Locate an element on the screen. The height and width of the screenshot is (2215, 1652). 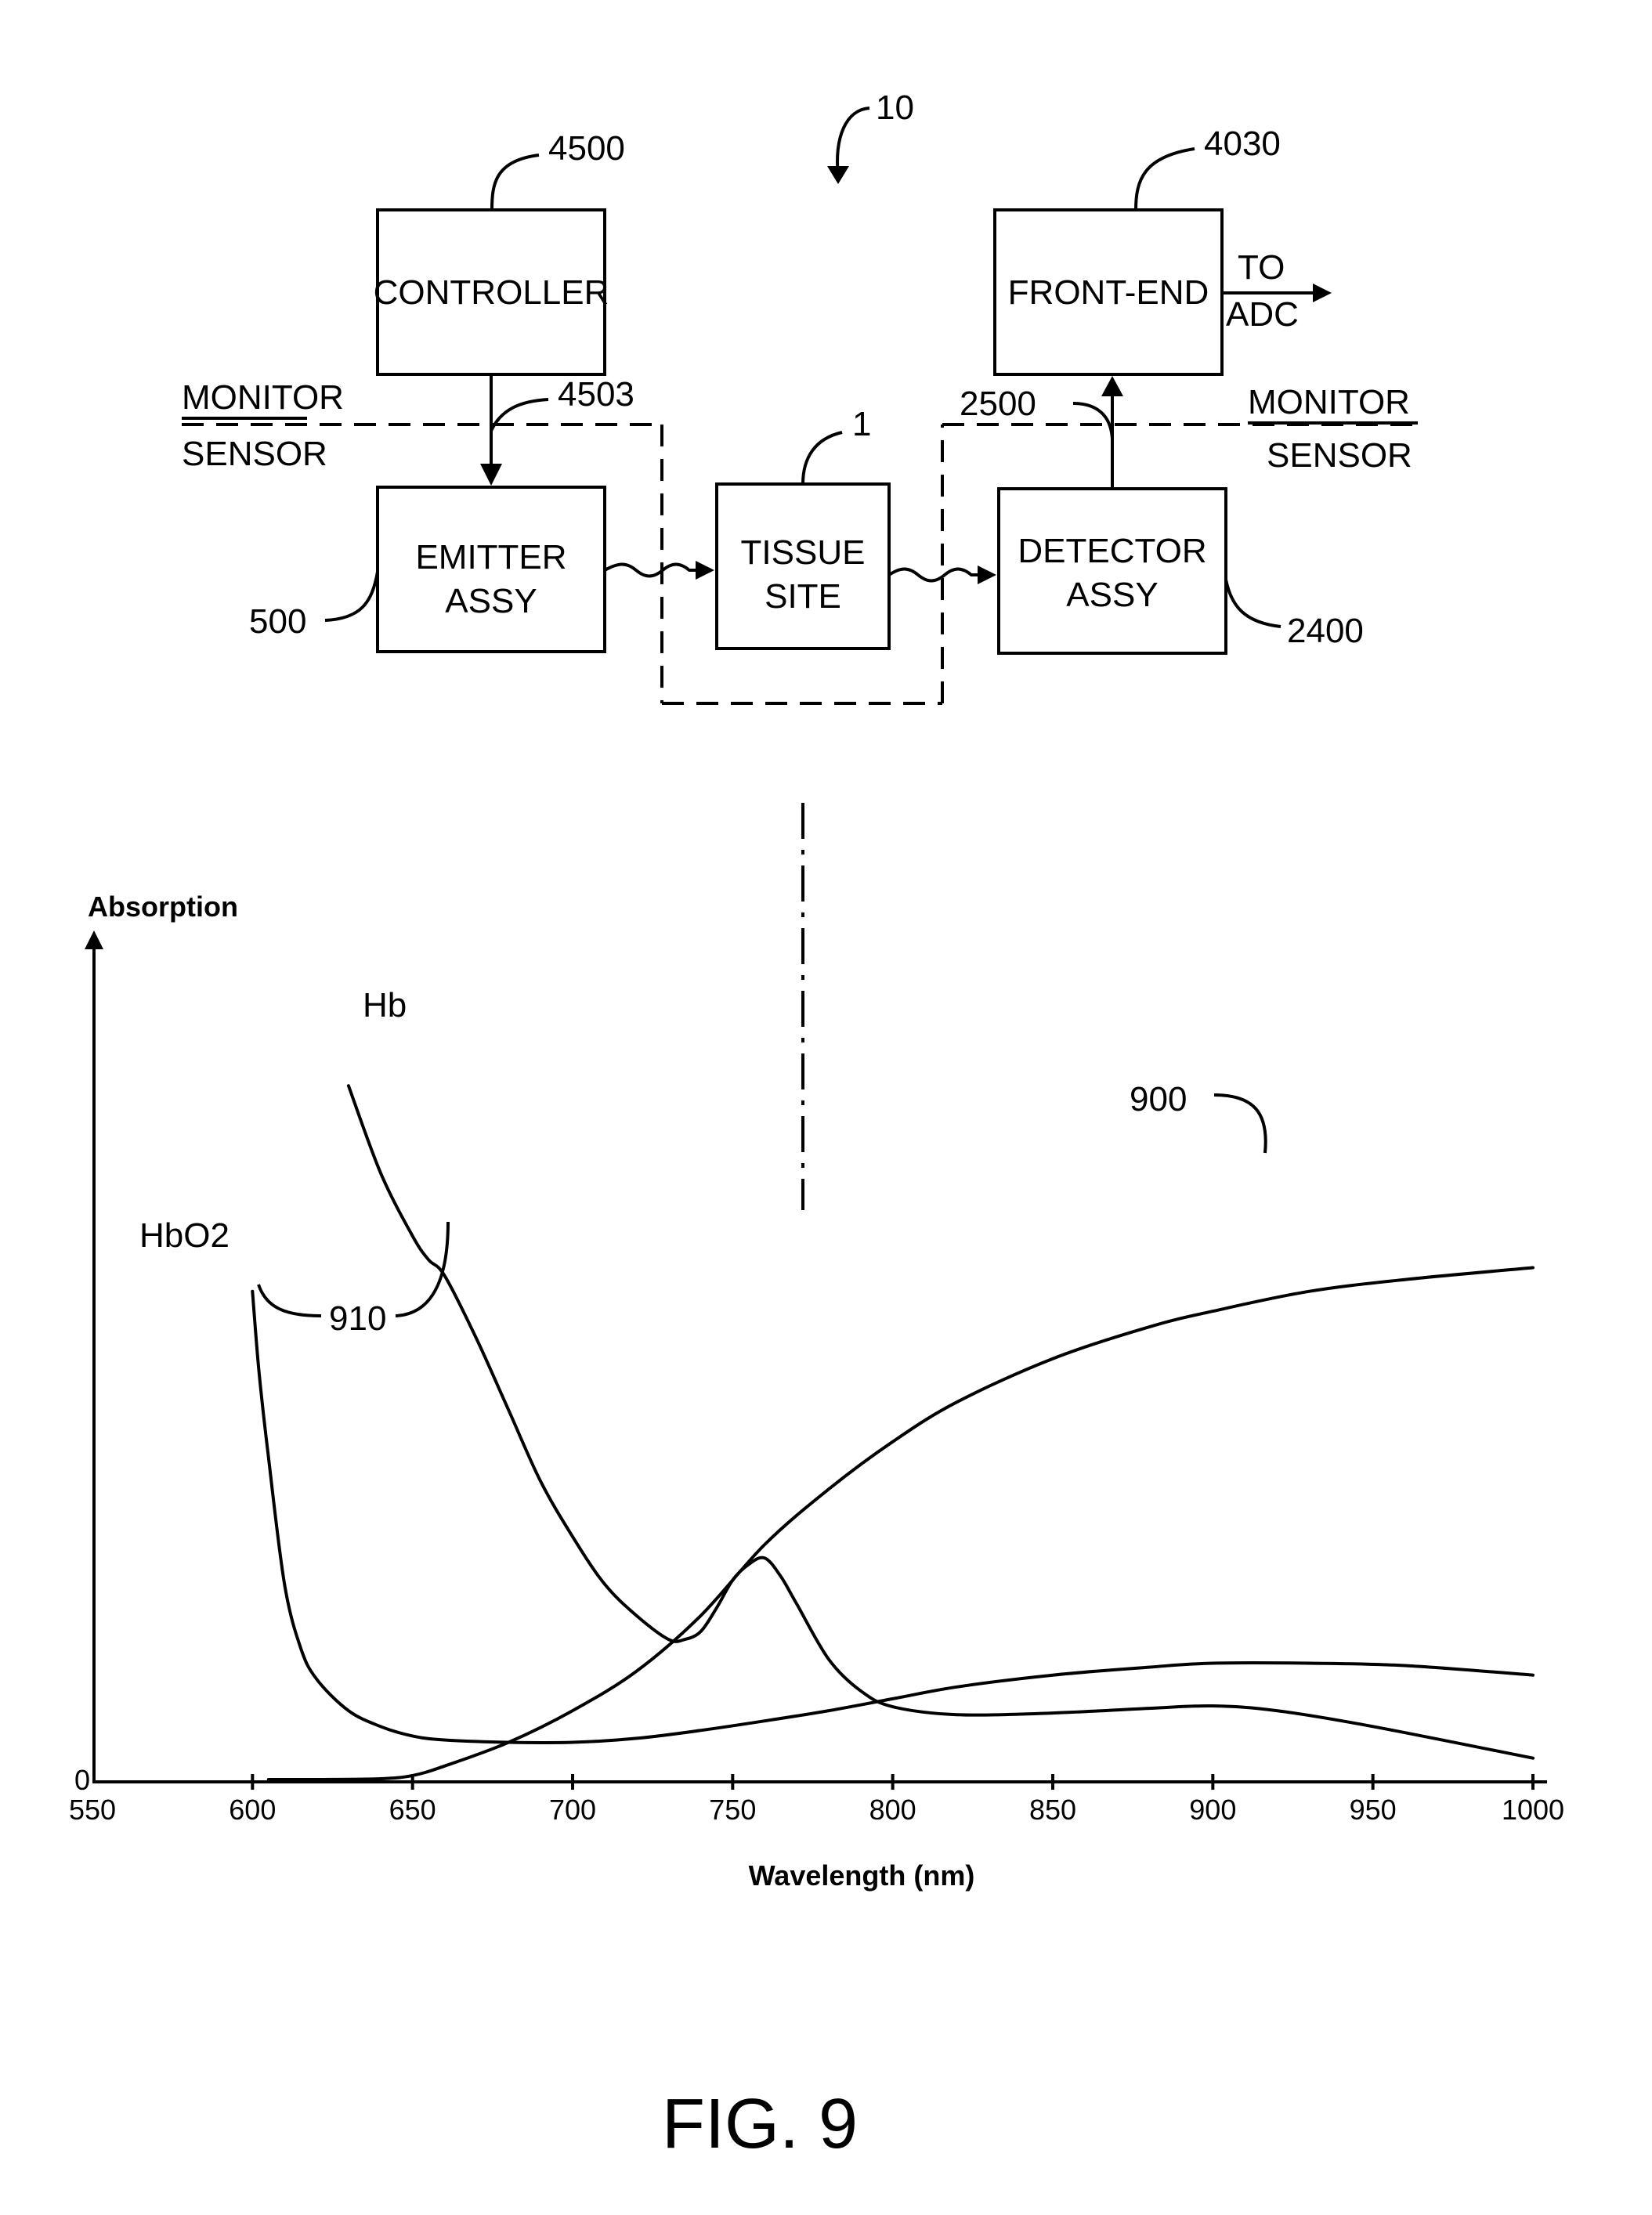
adc-arrowhead is located at coordinates (1322, 293).